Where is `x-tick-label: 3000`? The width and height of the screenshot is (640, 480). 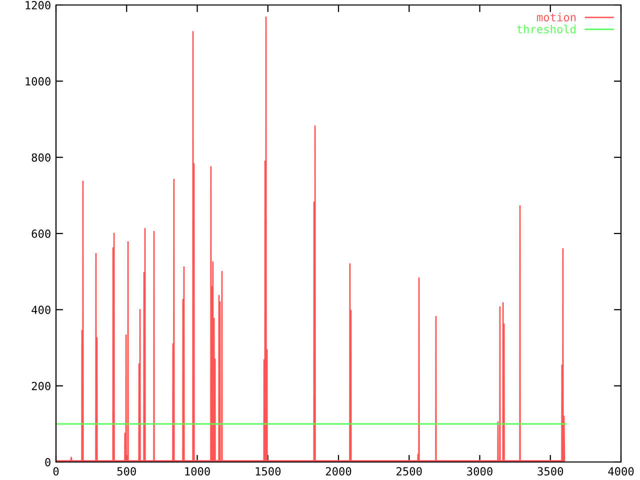 x-tick-label: 3000 is located at coordinates (479, 471).